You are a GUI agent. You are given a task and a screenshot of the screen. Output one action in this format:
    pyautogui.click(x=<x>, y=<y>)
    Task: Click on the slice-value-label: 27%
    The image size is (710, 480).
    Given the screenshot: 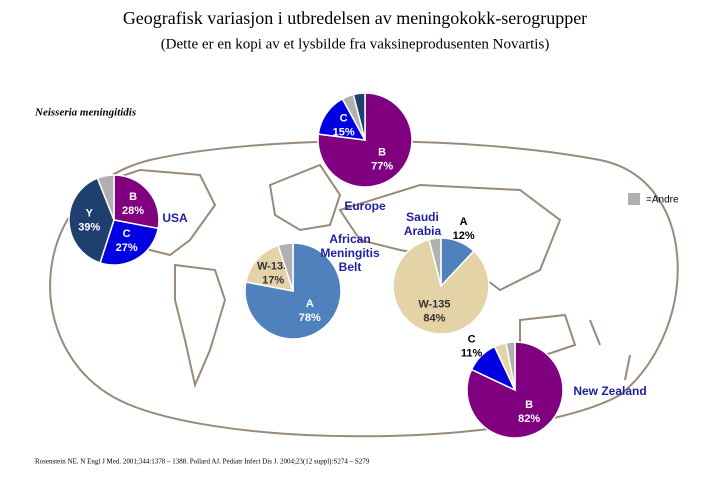 What is the action you would take?
    pyautogui.click(x=127, y=248)
    